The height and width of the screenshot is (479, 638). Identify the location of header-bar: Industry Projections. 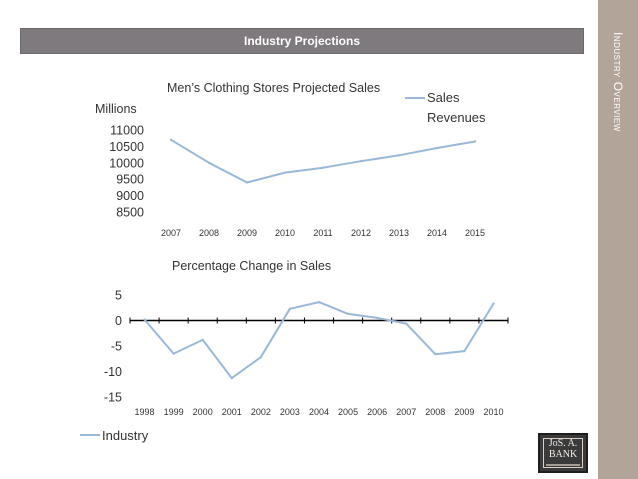
(302, 41).